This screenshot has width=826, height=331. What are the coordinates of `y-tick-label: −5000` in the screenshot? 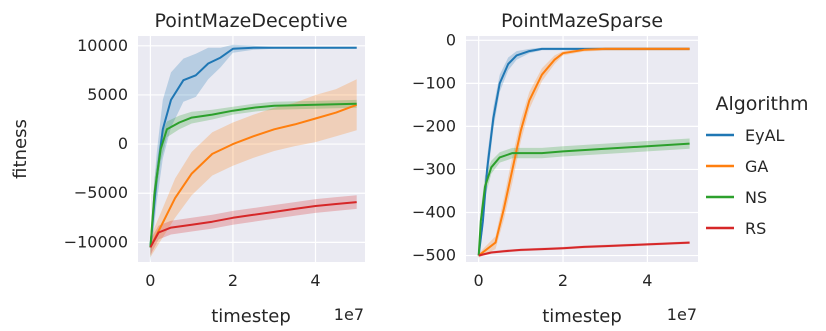 It's located at (101, 192).